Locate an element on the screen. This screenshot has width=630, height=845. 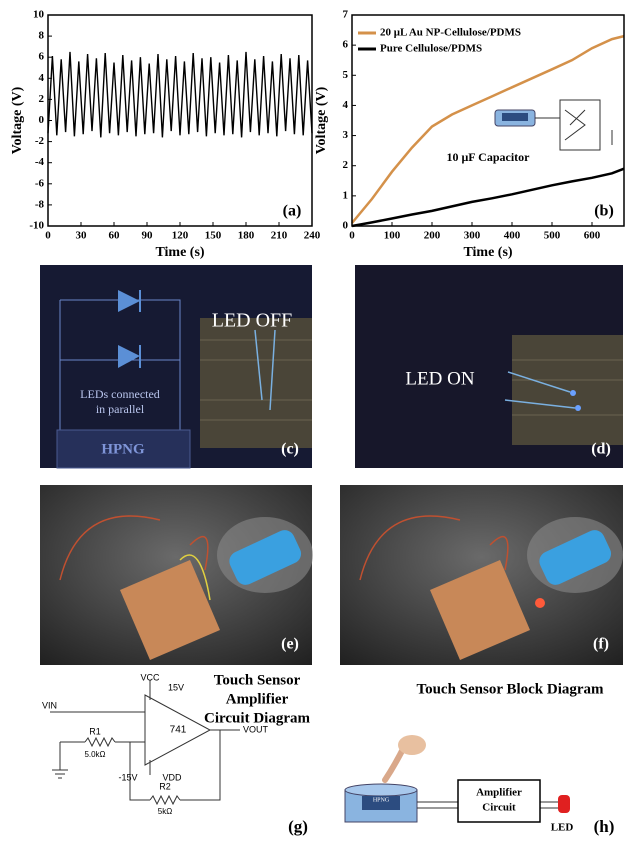
circuit-label: -15V is located at coordinates (127, 777).